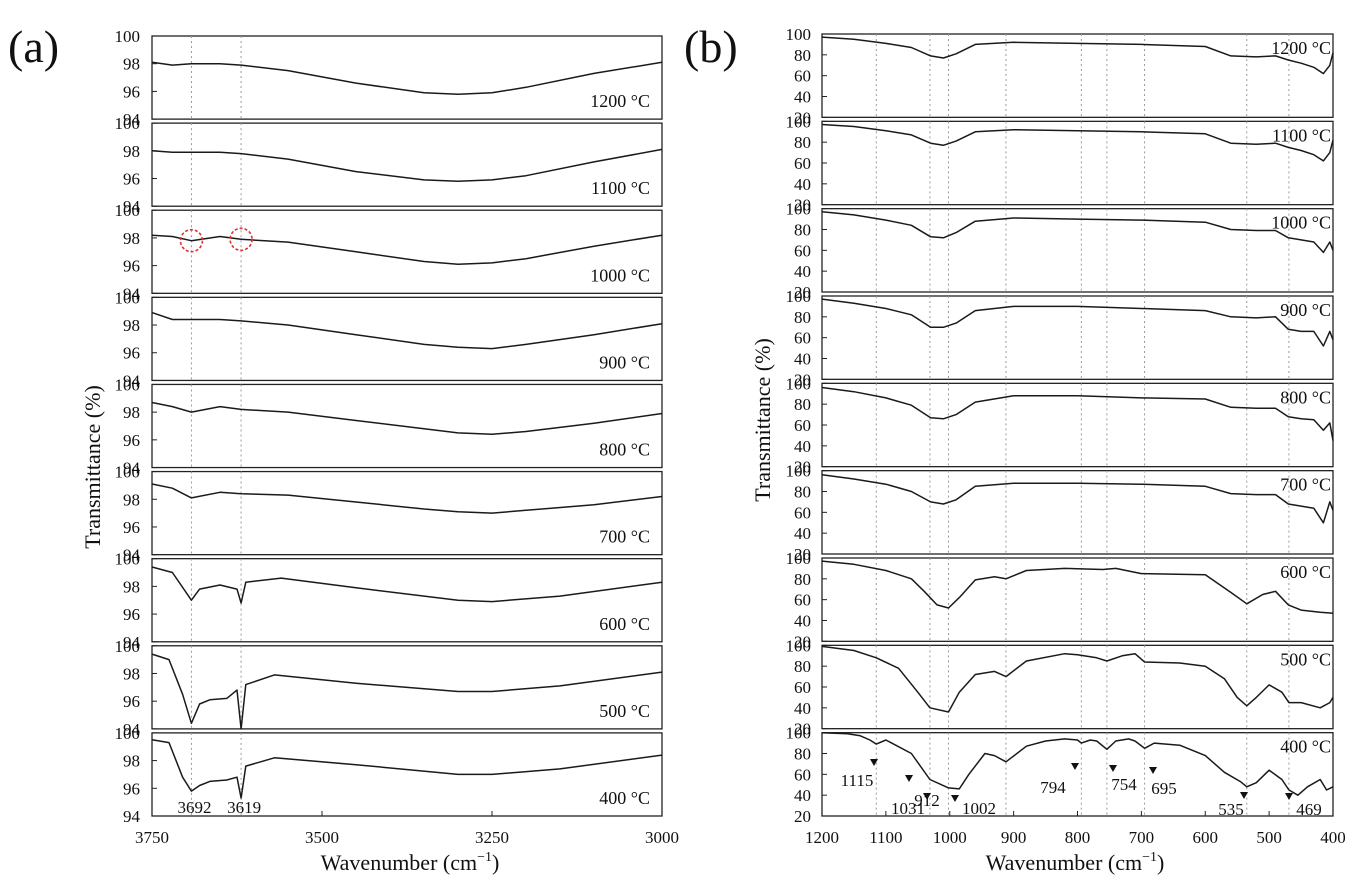 Image resolution: width=1354 pixels, height=889 pixels. What do you see at coordinates (389, 78) in the screenshot?
I see `subpanel-1200c: 94 96 98 100 1200 °C` at bounding box center [389, 78].